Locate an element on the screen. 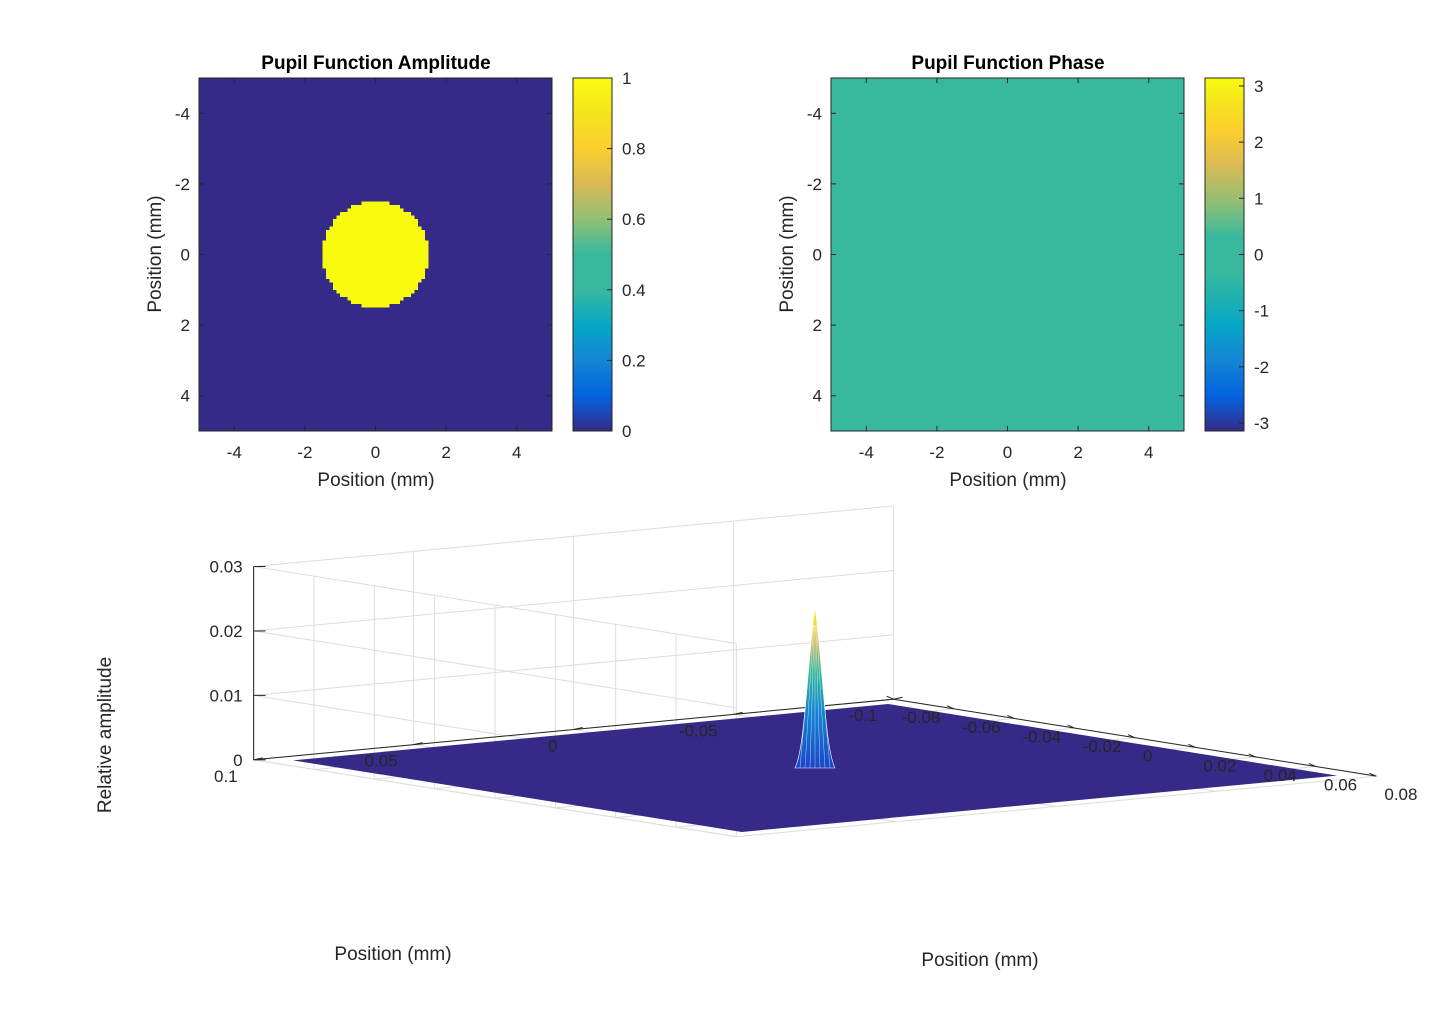  phase-title: Pupil Function Phase is located at coordinates (1007, 63).